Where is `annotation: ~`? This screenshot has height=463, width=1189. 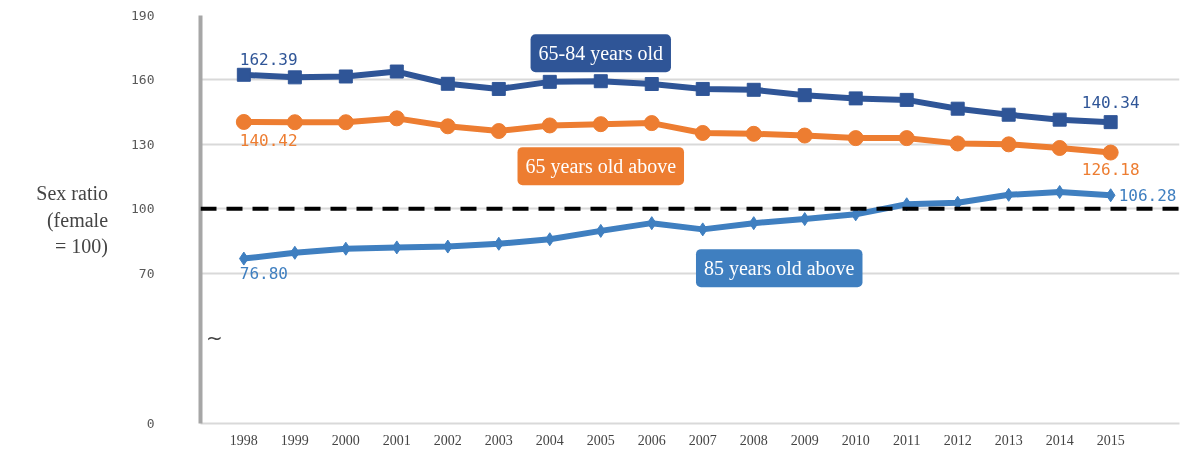 annotation: ~ is located at coordinates (214, 337).